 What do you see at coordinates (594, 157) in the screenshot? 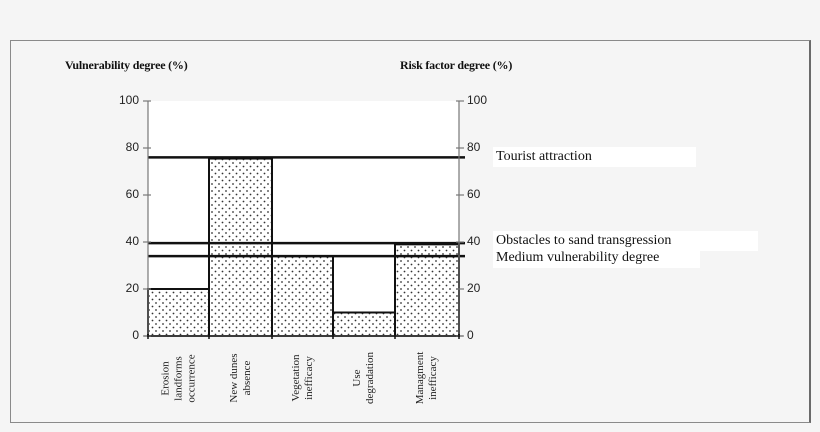
I see `reference-line-label: Tourist attraction` at bounding box center [594, 157].